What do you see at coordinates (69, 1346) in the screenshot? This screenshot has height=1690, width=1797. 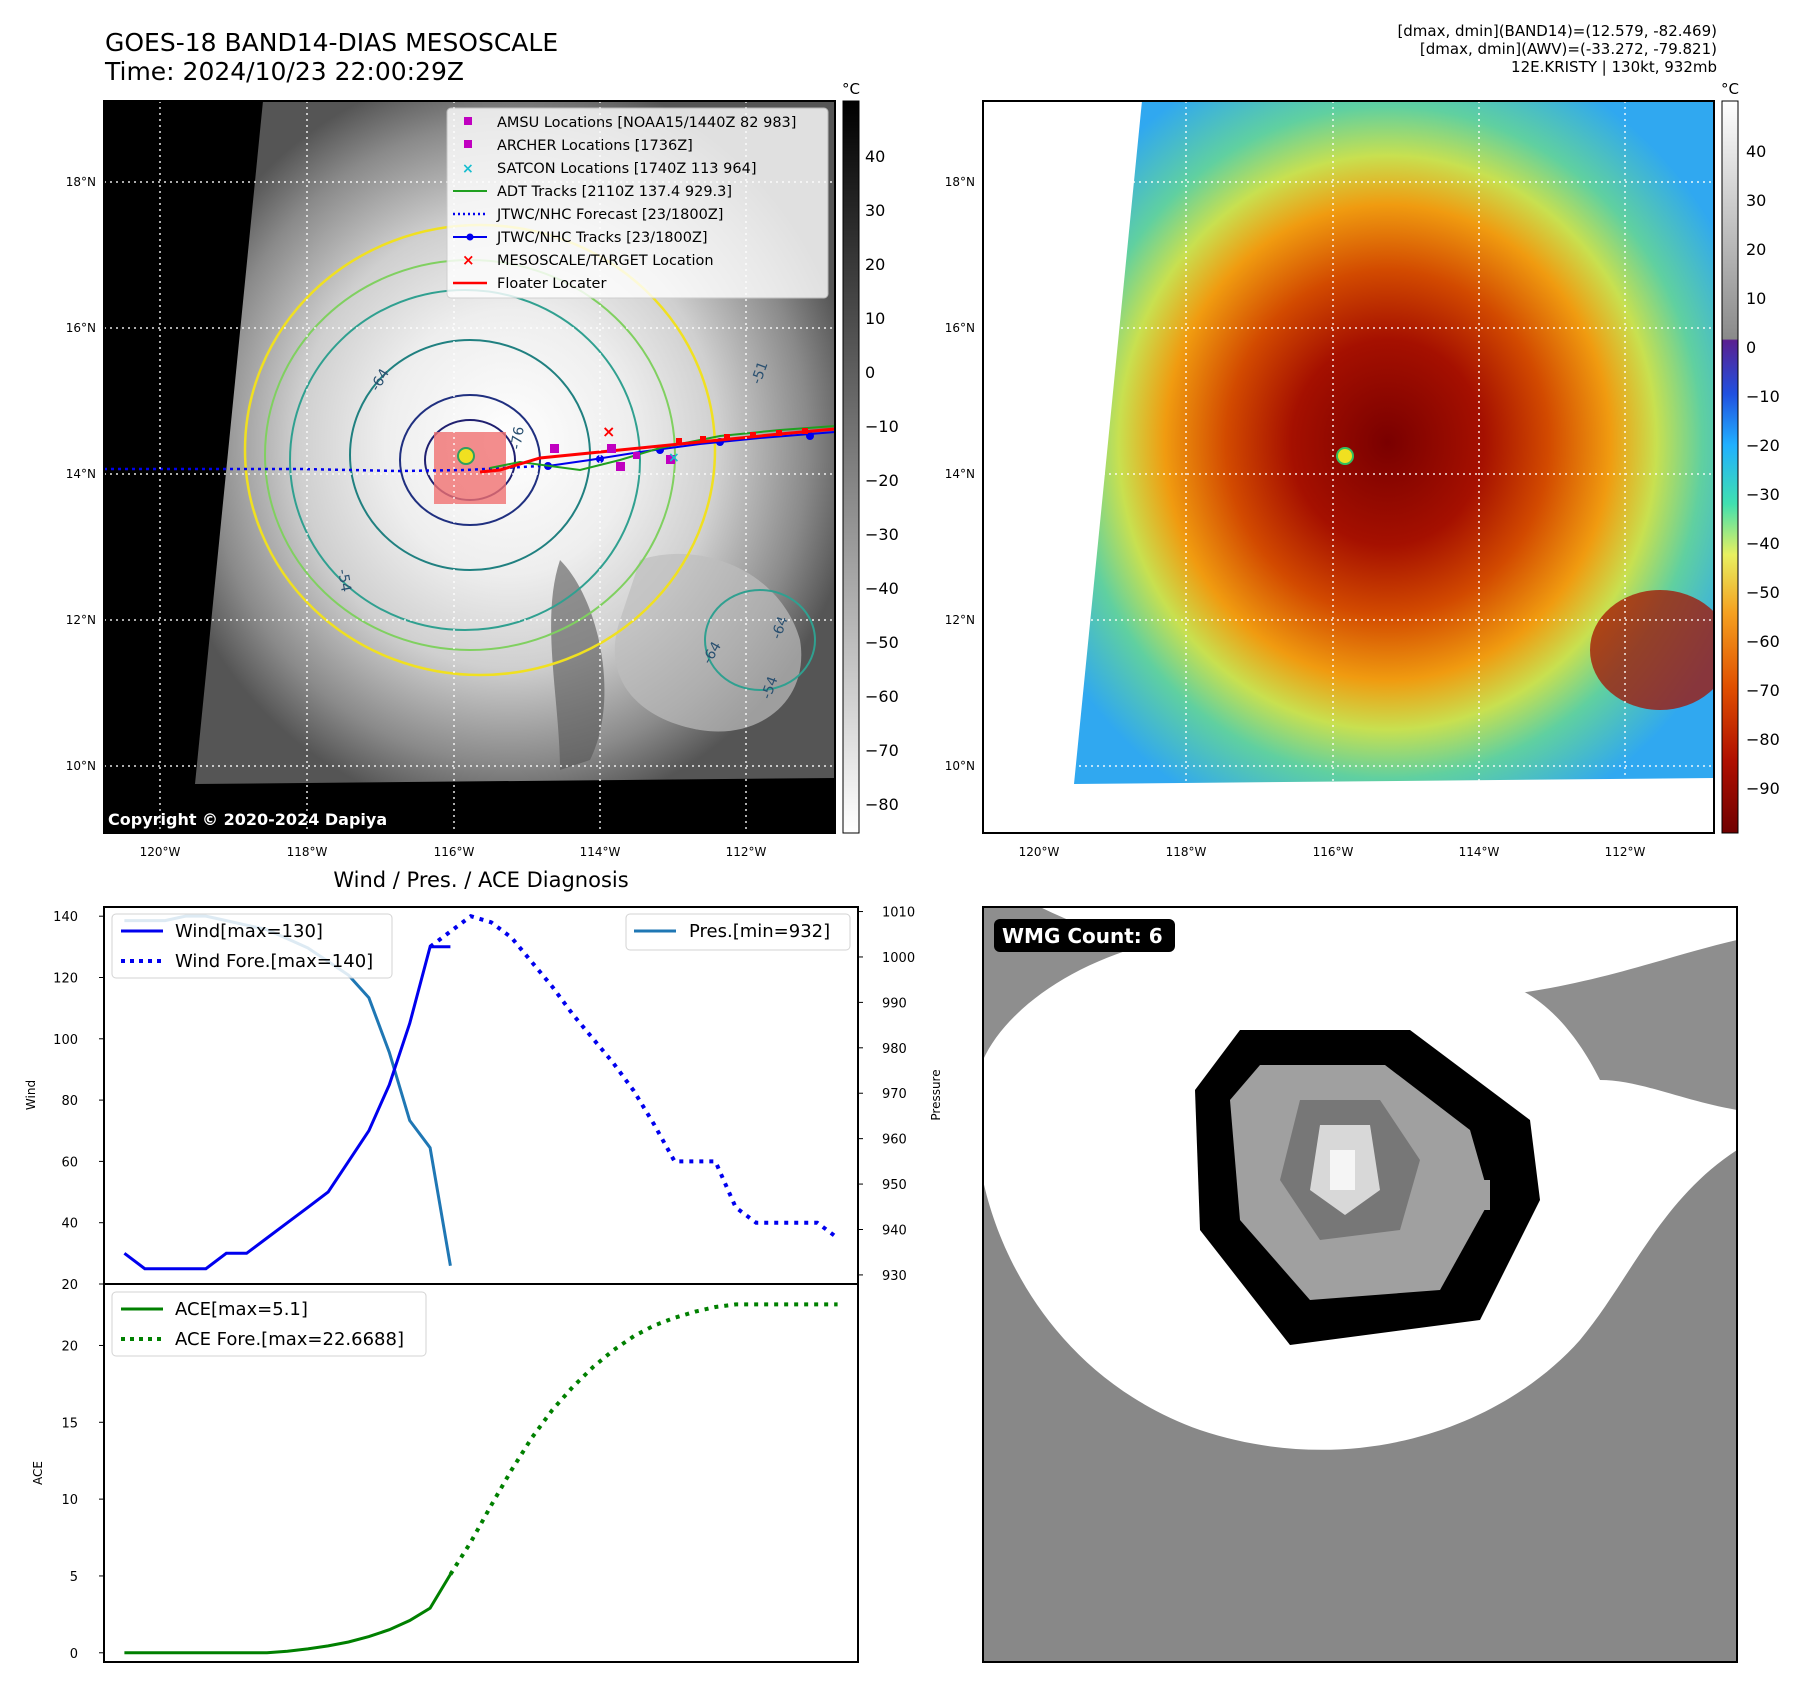 I see `ace-tick-label: 20` at bounding box center [69, 1346].